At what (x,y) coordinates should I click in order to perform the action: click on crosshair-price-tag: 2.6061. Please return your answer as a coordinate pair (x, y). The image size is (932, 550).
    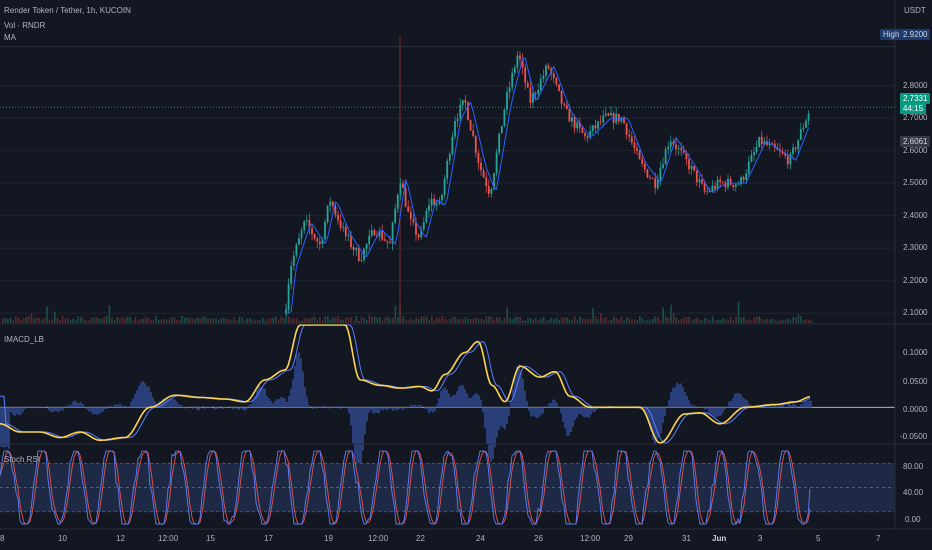
    Looking at the image, I should click on (915, 141).